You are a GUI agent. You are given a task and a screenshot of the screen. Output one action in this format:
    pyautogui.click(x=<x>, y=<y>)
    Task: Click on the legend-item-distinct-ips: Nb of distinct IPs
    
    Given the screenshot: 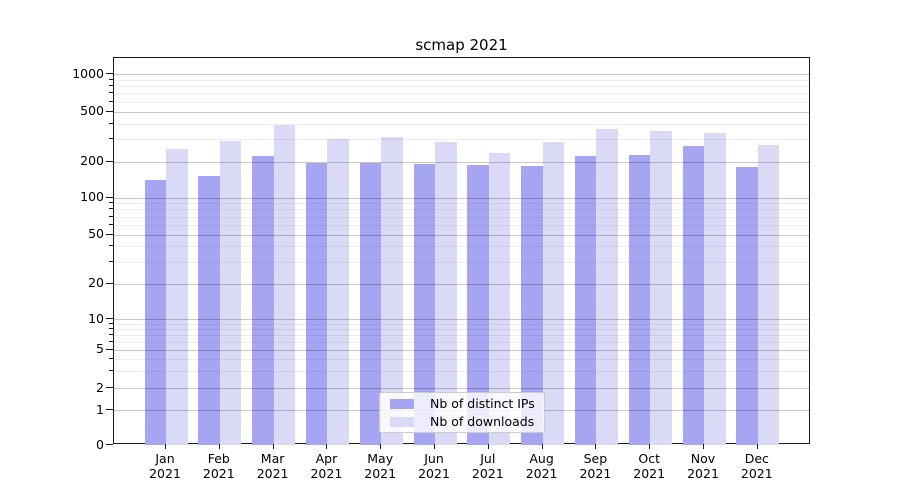 What is the action you would take?
    pyautogui.click(x=467, y=403)
    